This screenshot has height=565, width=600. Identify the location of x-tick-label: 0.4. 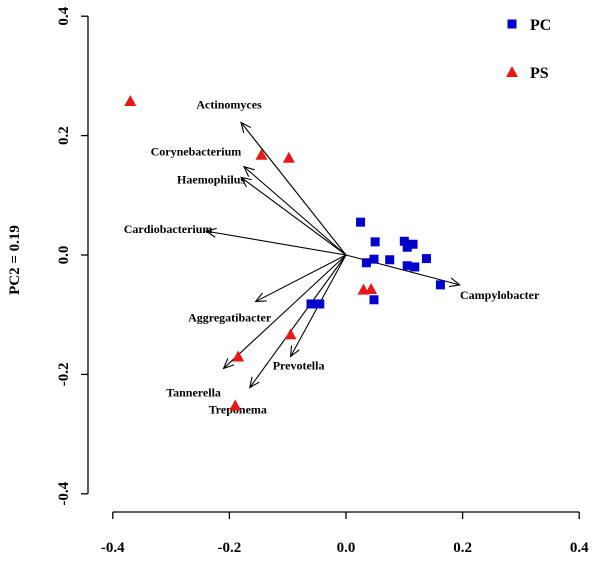
(579, 548).